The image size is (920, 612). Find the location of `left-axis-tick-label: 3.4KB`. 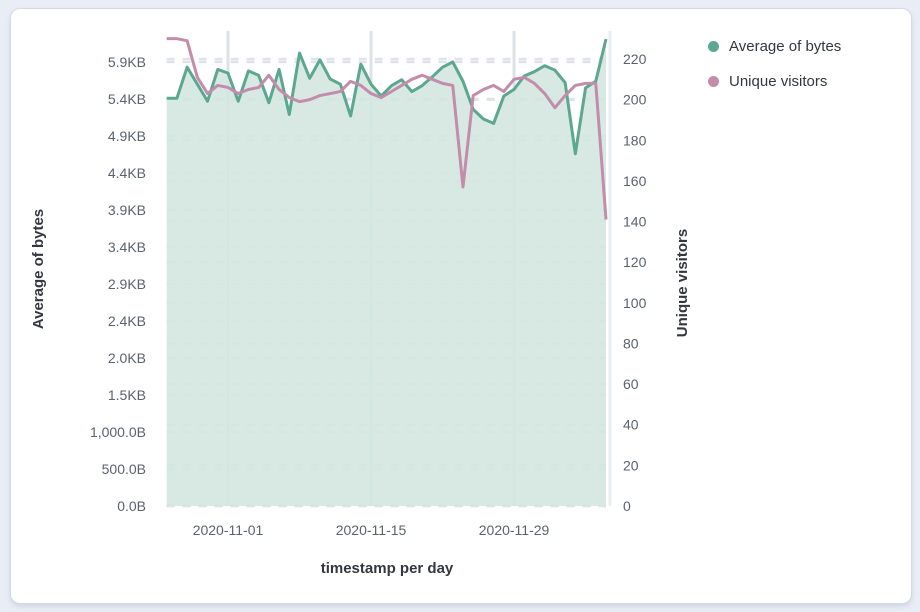

left-axis-tick-label: 3.4KB is located at coordinates (127, 247).